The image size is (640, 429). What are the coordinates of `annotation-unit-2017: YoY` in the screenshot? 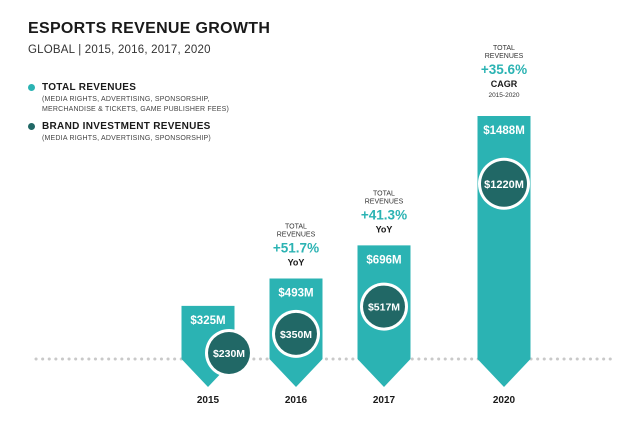 It's located at (384, 229).